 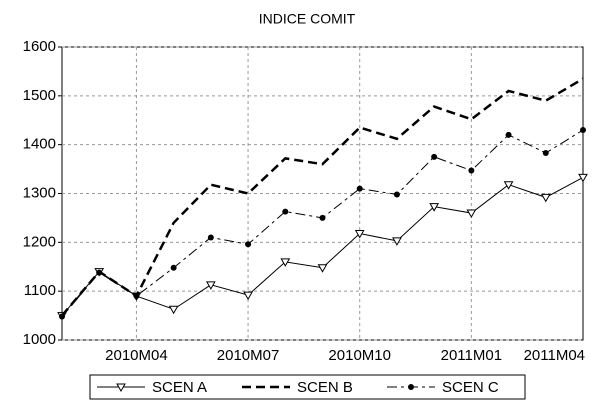 What do you see at coordinates (470, 387) in the screenshot?
I see `legend-label: SCEN C` at bounding box center [470, 387].